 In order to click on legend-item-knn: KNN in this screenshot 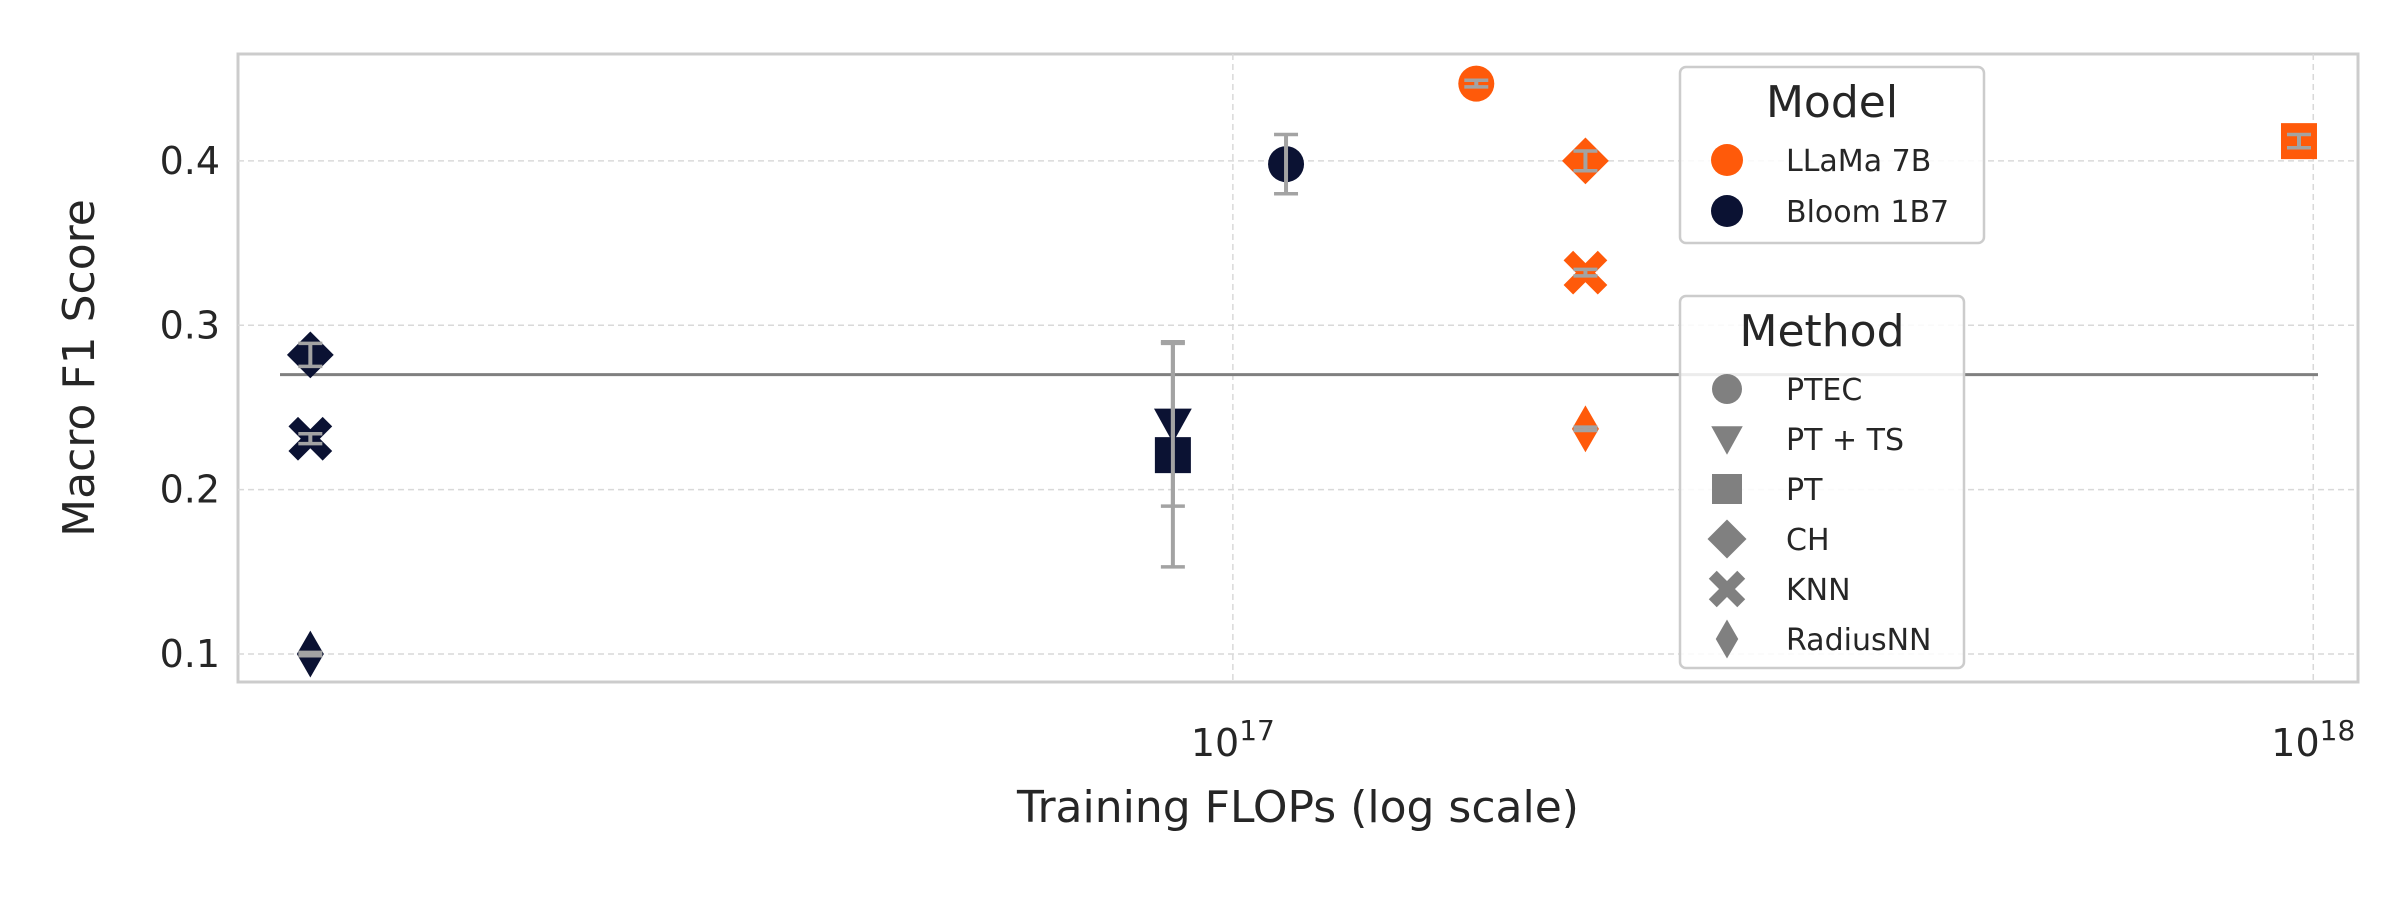, I will do `click(1779, 589)`.